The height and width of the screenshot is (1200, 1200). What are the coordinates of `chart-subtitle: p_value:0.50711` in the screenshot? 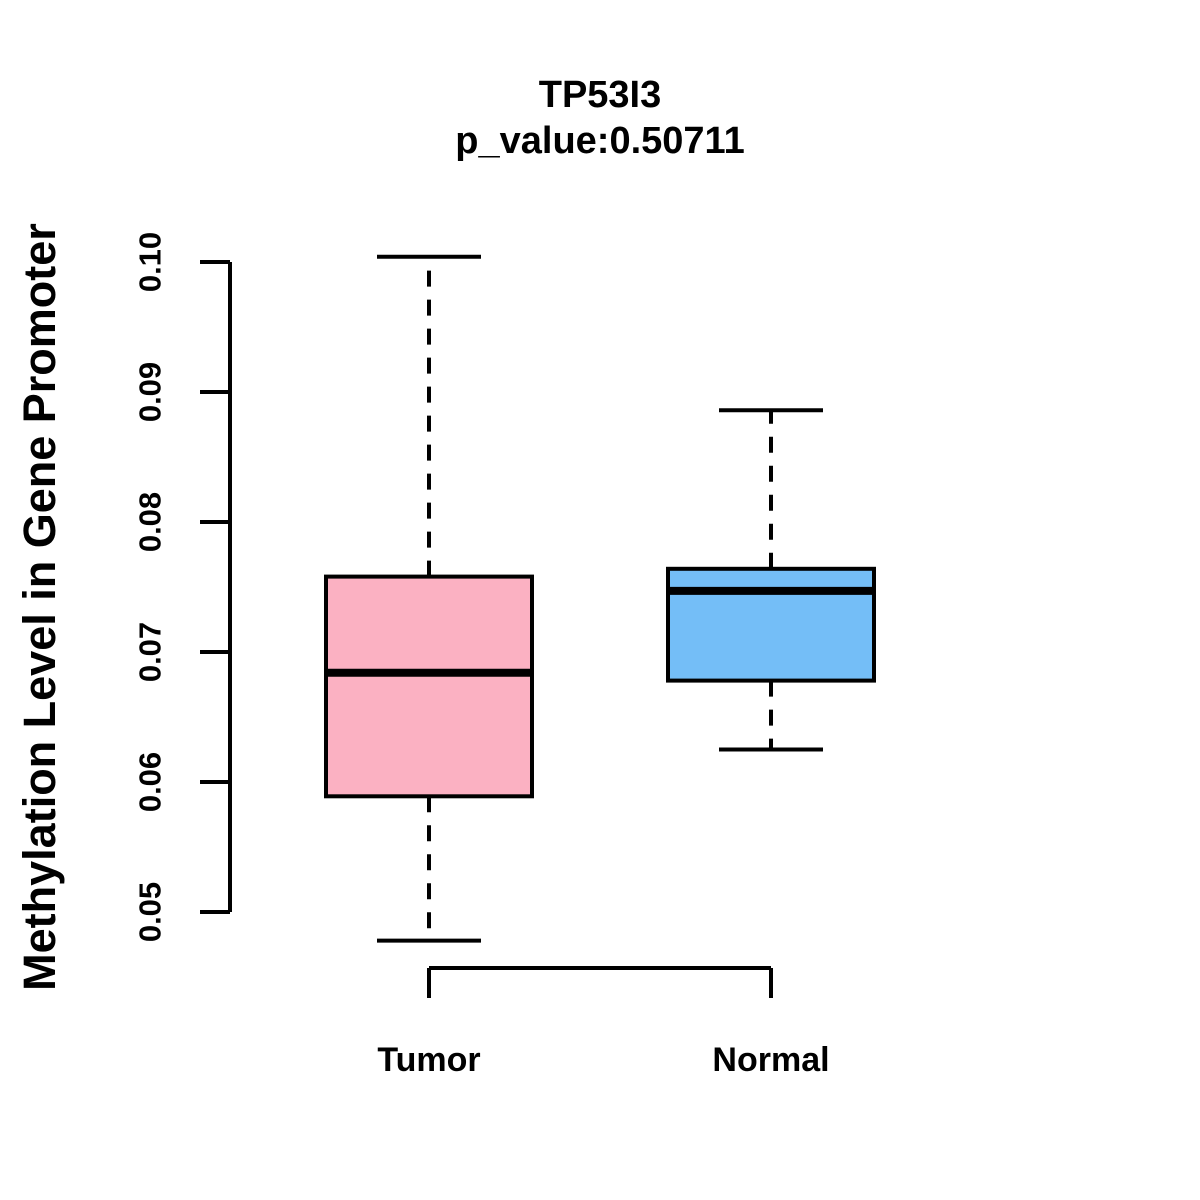 It's located at (600, 141).